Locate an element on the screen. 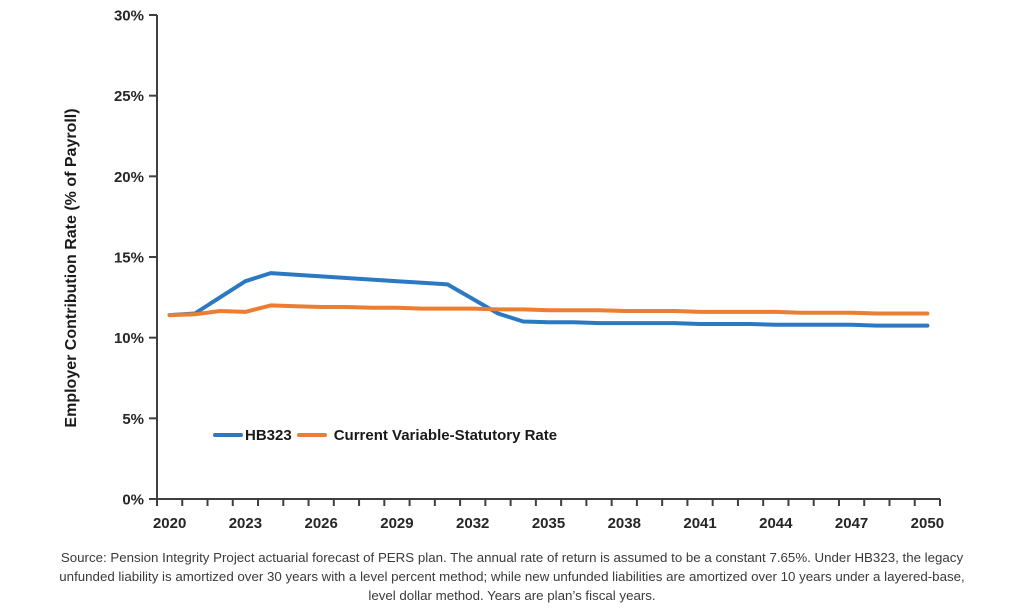 Image resolution: width=1024 pixels, height=609 pixels. legend-line-swatch-current-rate is located at coordinates (311, 435).